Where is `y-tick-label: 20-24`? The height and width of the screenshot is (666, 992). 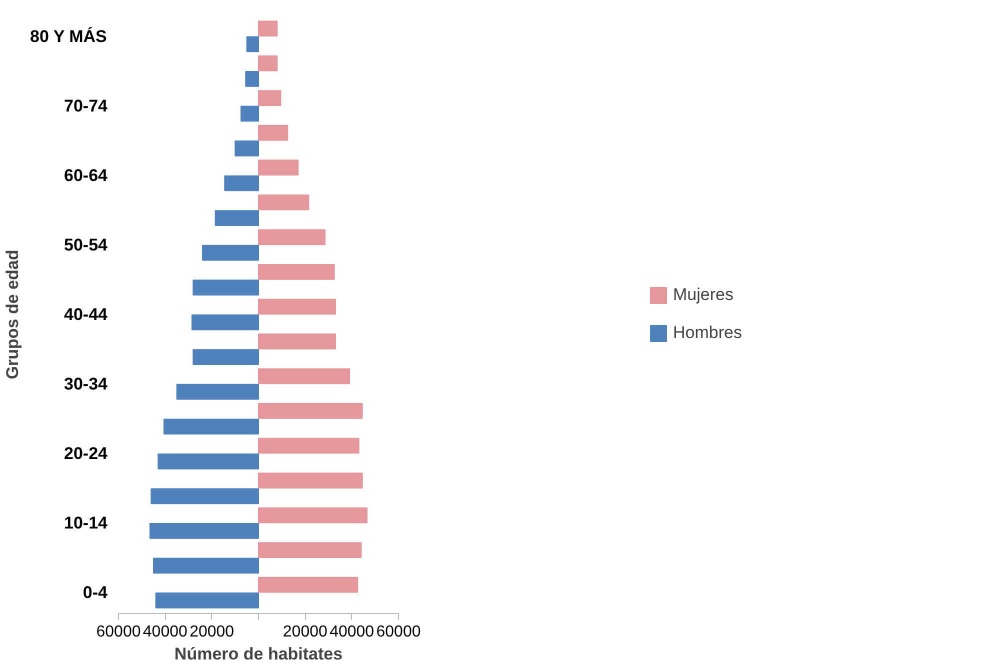
y-tick-label: 20-24 is located at coordinates (86, 454).